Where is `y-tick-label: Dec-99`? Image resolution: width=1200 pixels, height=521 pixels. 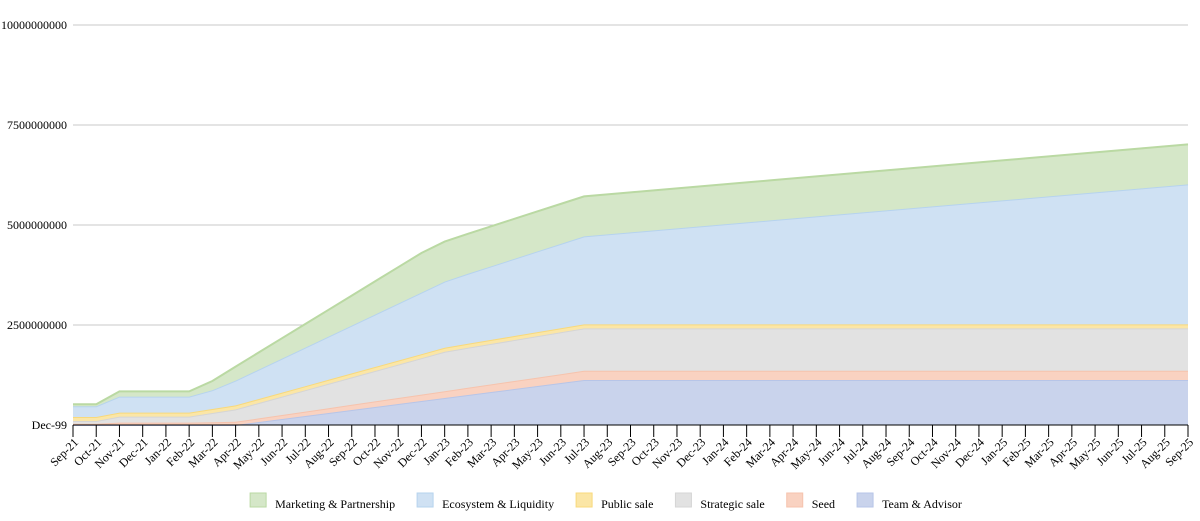 y-tick-label: Dec-99 is located at coordinates (49, 425).